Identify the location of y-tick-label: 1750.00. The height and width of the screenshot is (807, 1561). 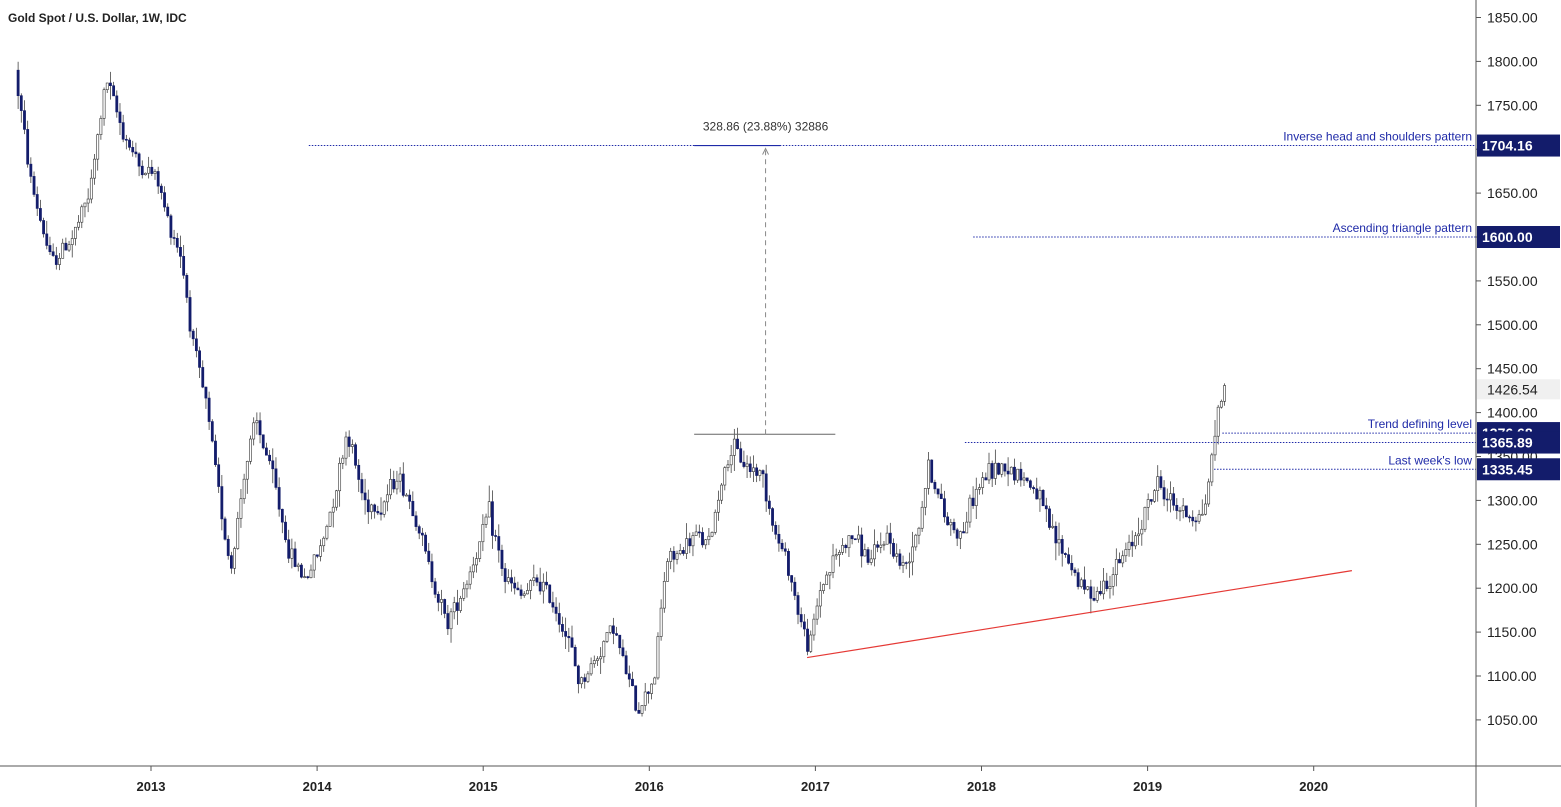
(1512, 105).